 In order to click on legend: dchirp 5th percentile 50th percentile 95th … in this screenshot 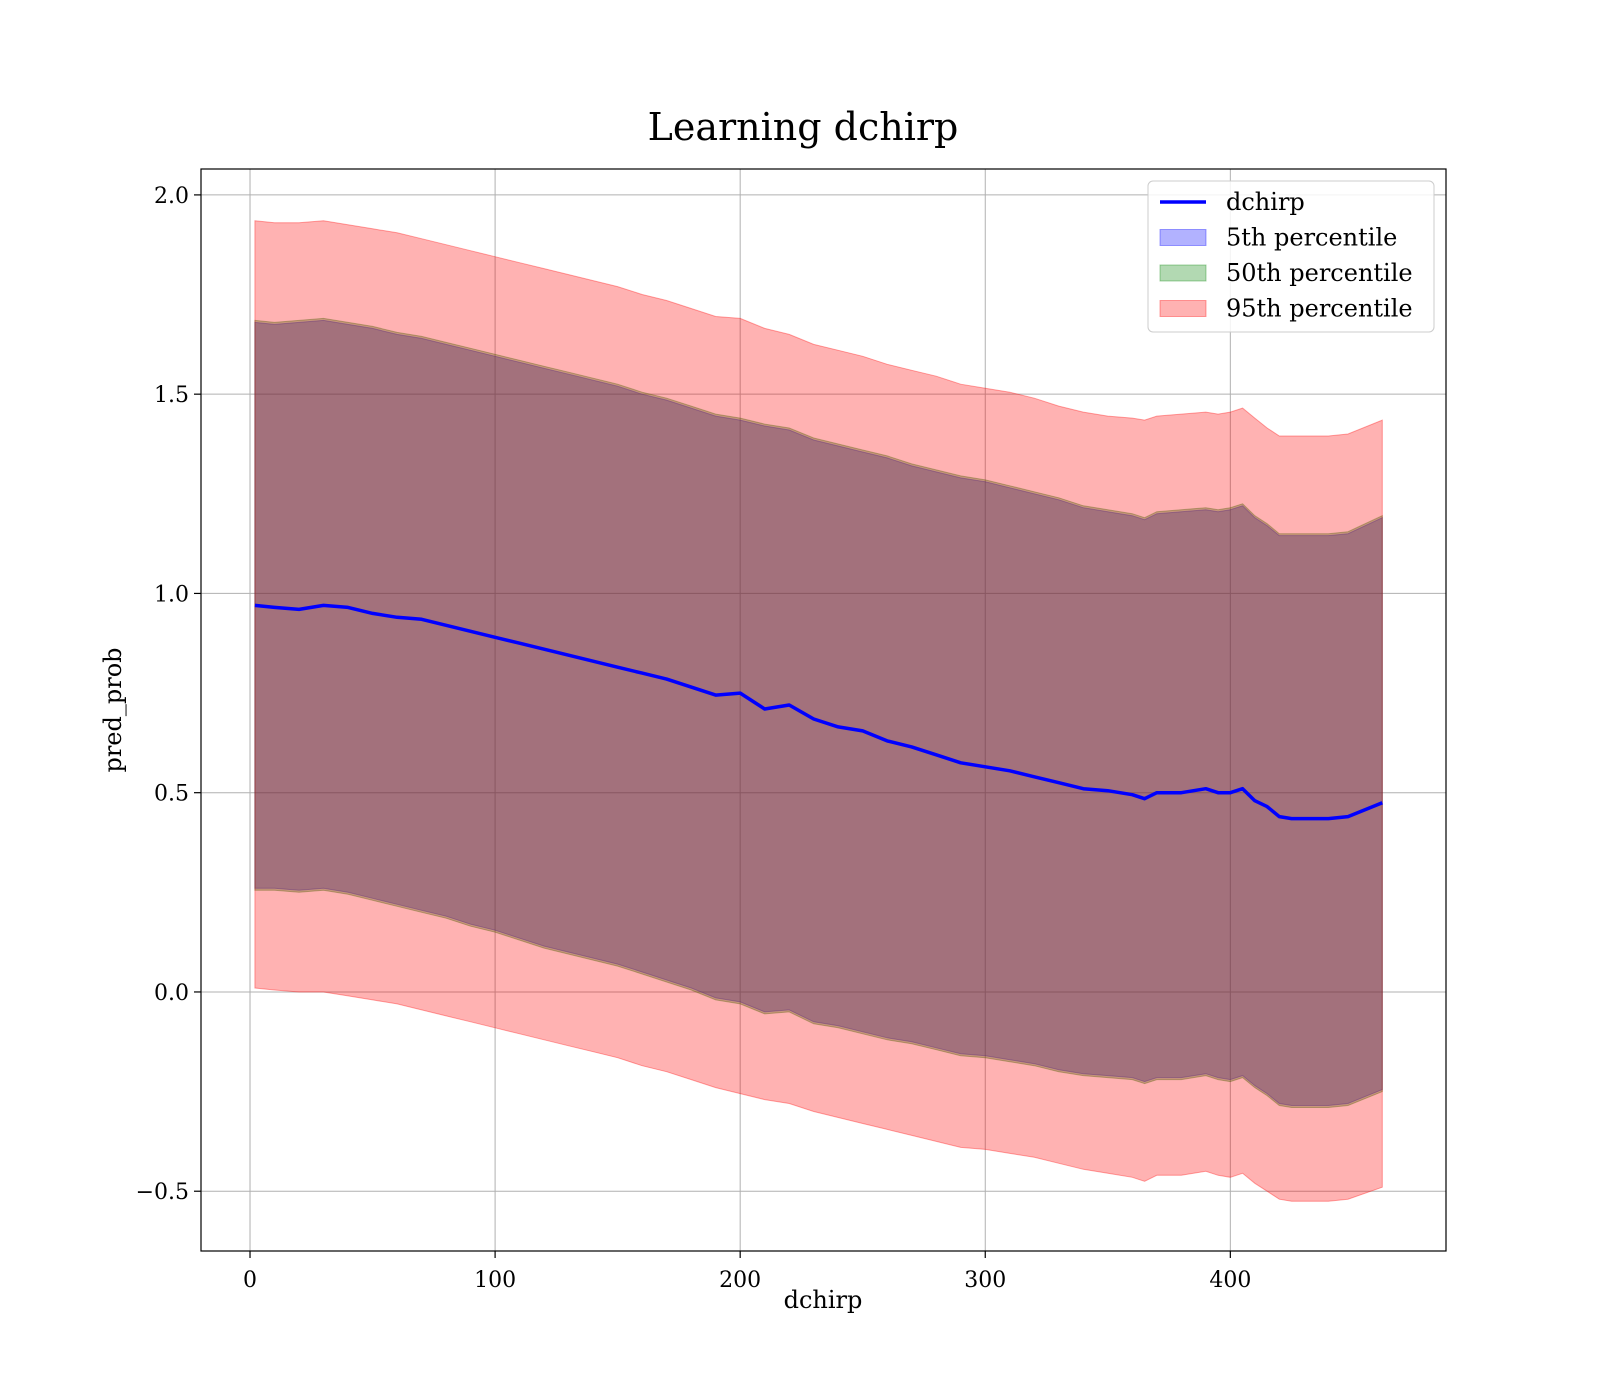, I will do `click(1291, 256)`.